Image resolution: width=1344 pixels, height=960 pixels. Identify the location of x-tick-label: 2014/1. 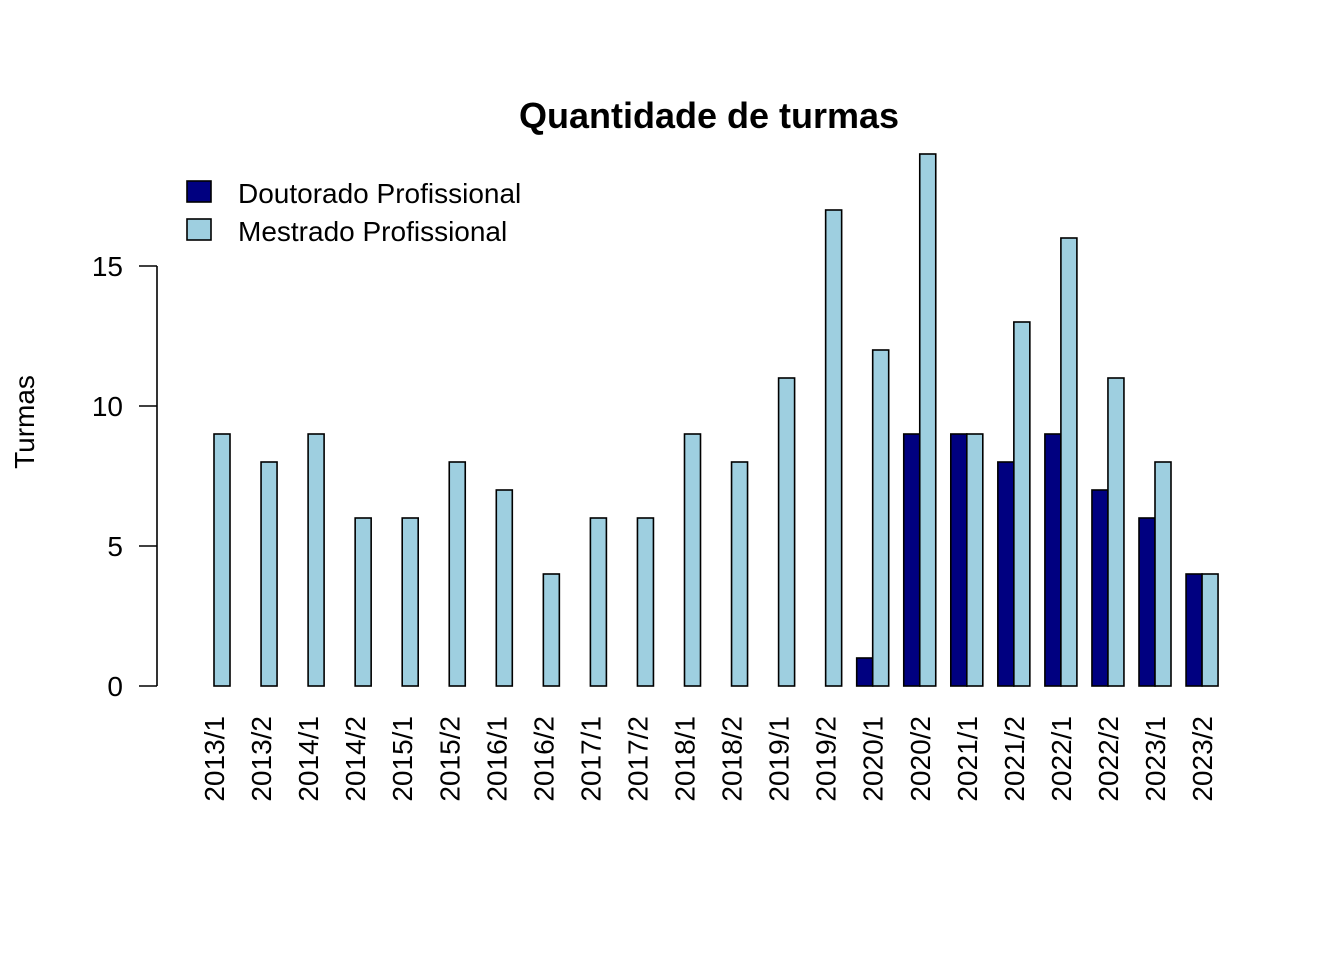
(308, 759).